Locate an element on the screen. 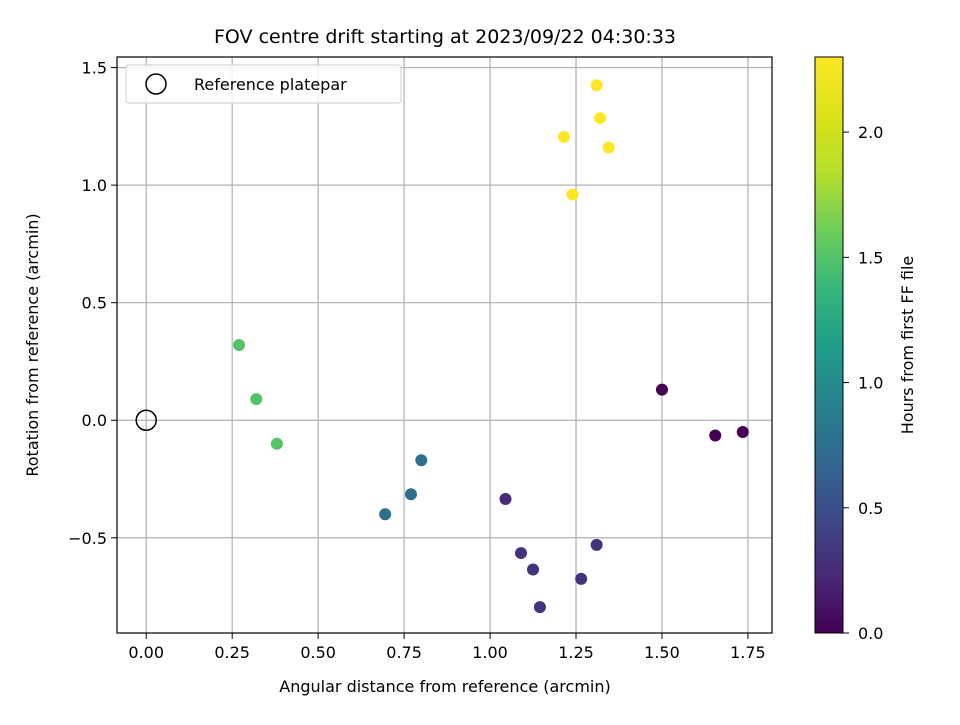 The image size is (960, 725). legend: Reference platepar is located at coordinates (263, 84).